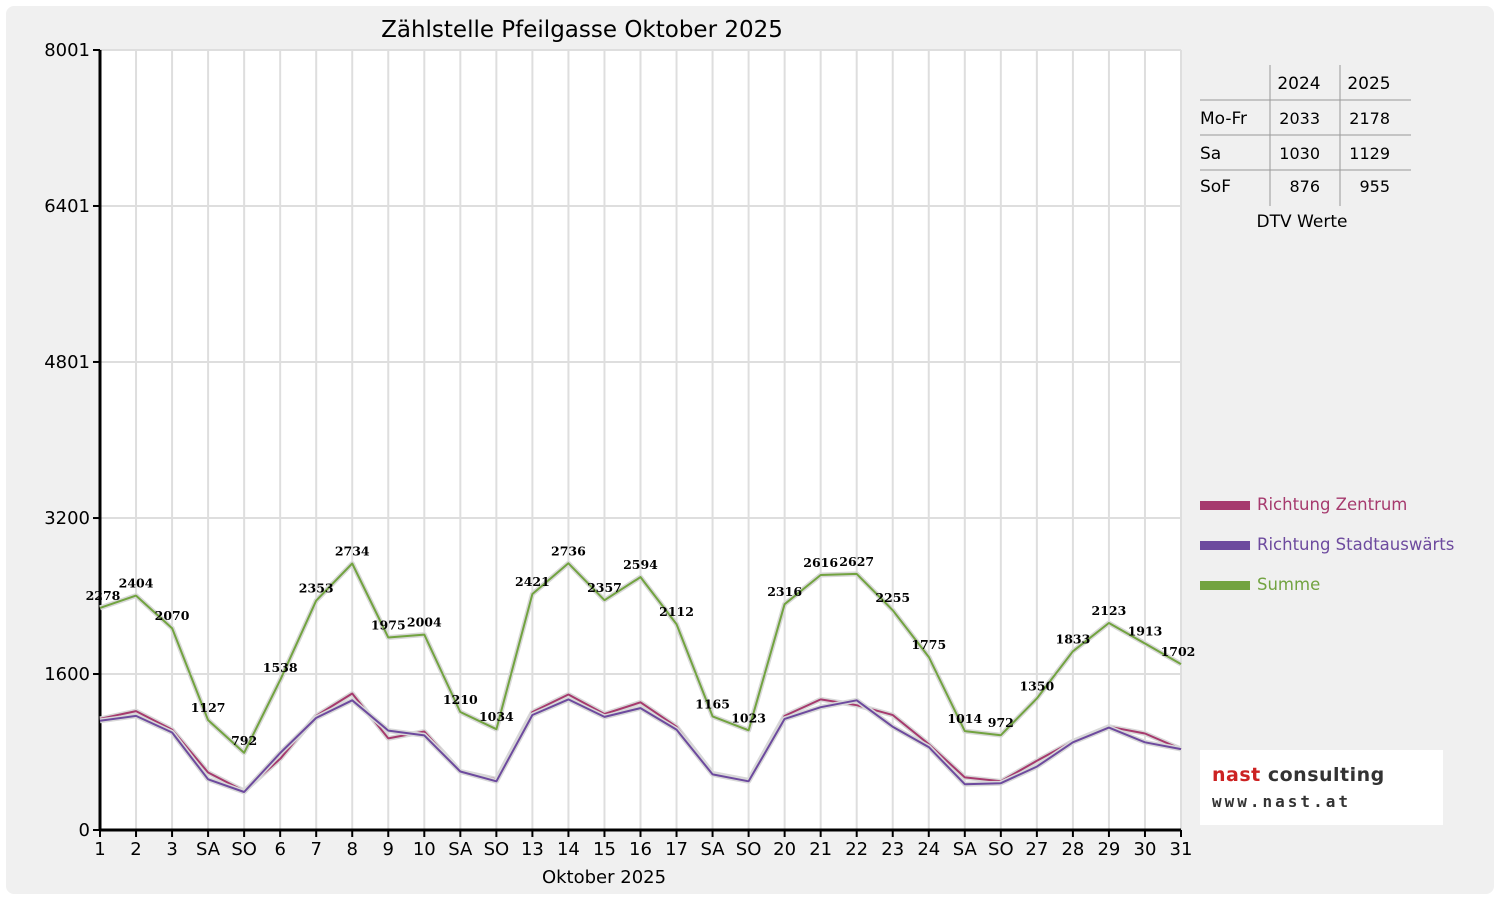 This screenshot has height=900, width=1500. What do you see at coordinates (1369, 153) in the screenshot?
I see `dtv-cell-sa-2025: 1129` at bounding box center [1369, 153].